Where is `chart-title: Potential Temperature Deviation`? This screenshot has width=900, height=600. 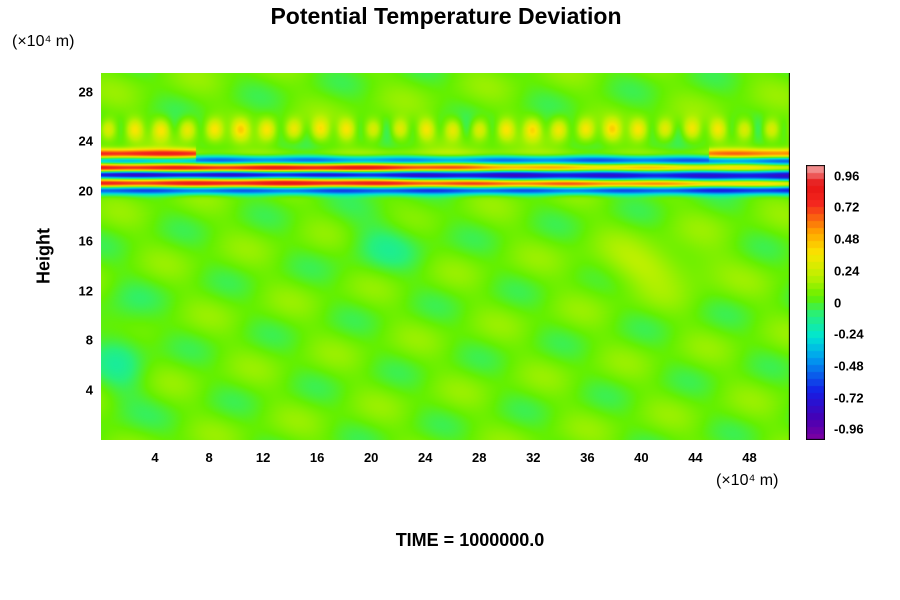
chart-title: Potential Temperature Deviation is located at coordinates (446, 16).